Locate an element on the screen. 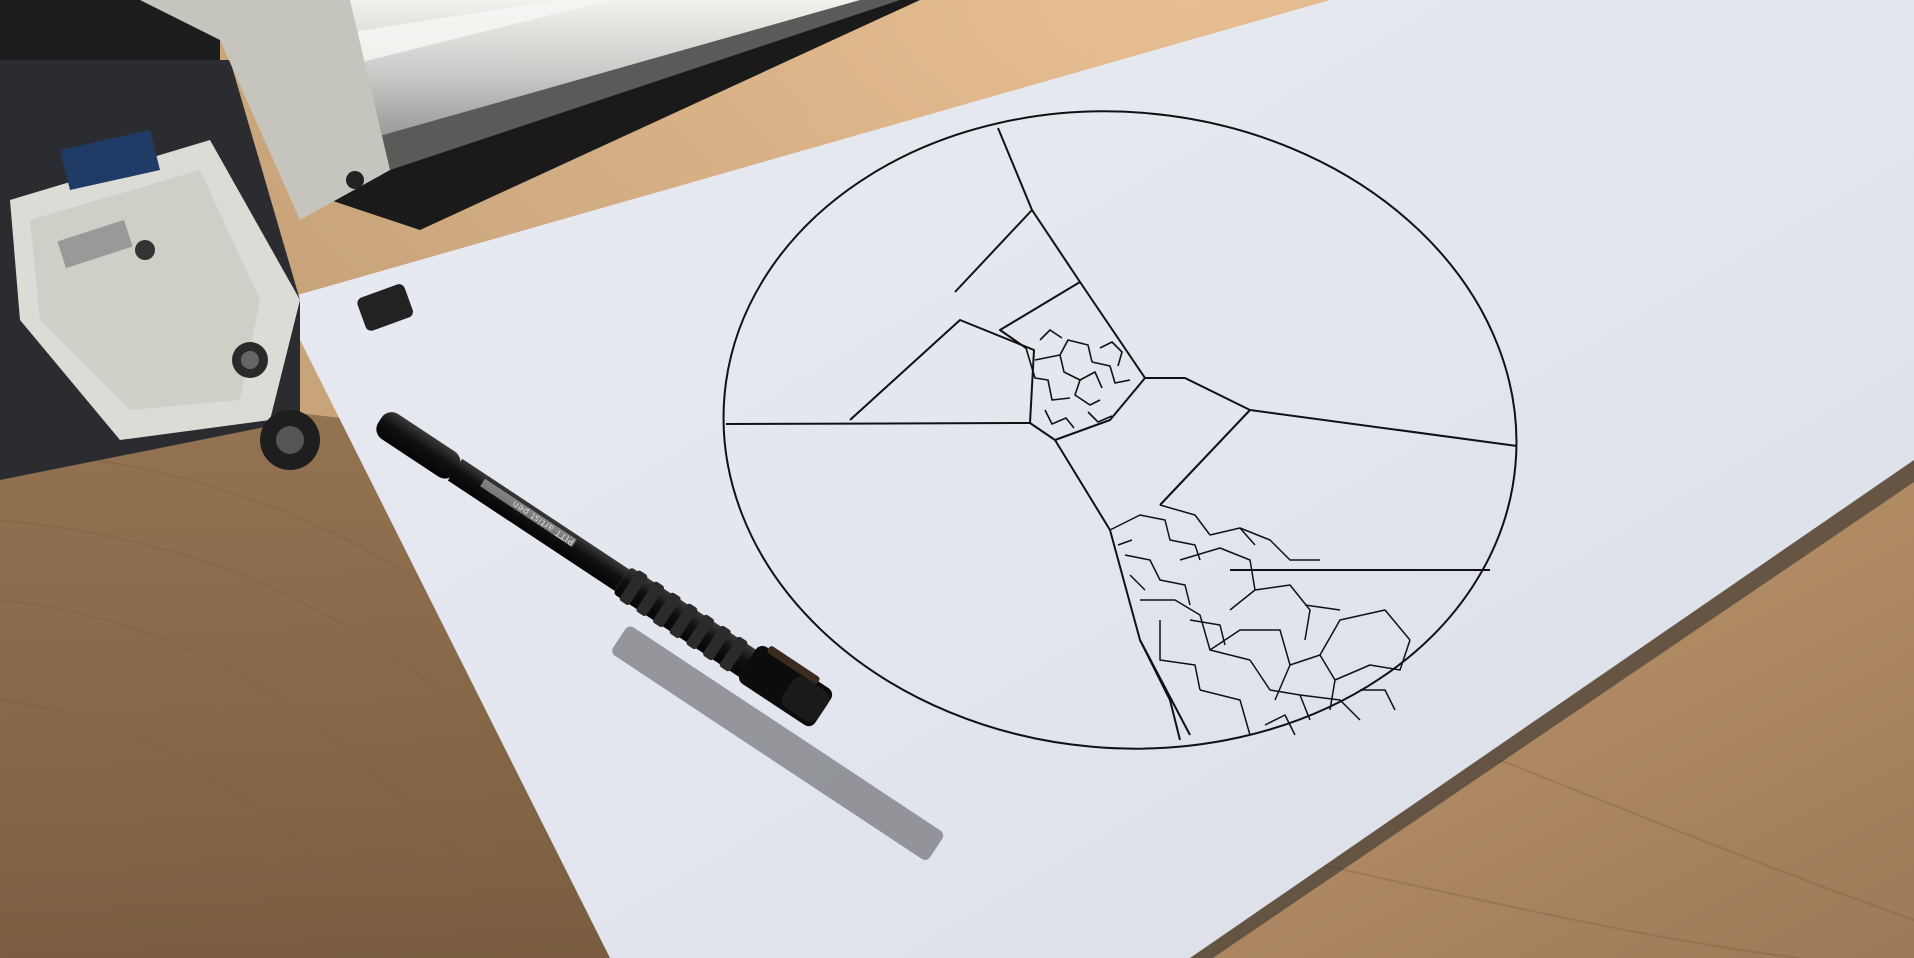 The width and height of the screenshot is (1914, 958). fine-cracks-lower is located at coordinates (1260, 620).